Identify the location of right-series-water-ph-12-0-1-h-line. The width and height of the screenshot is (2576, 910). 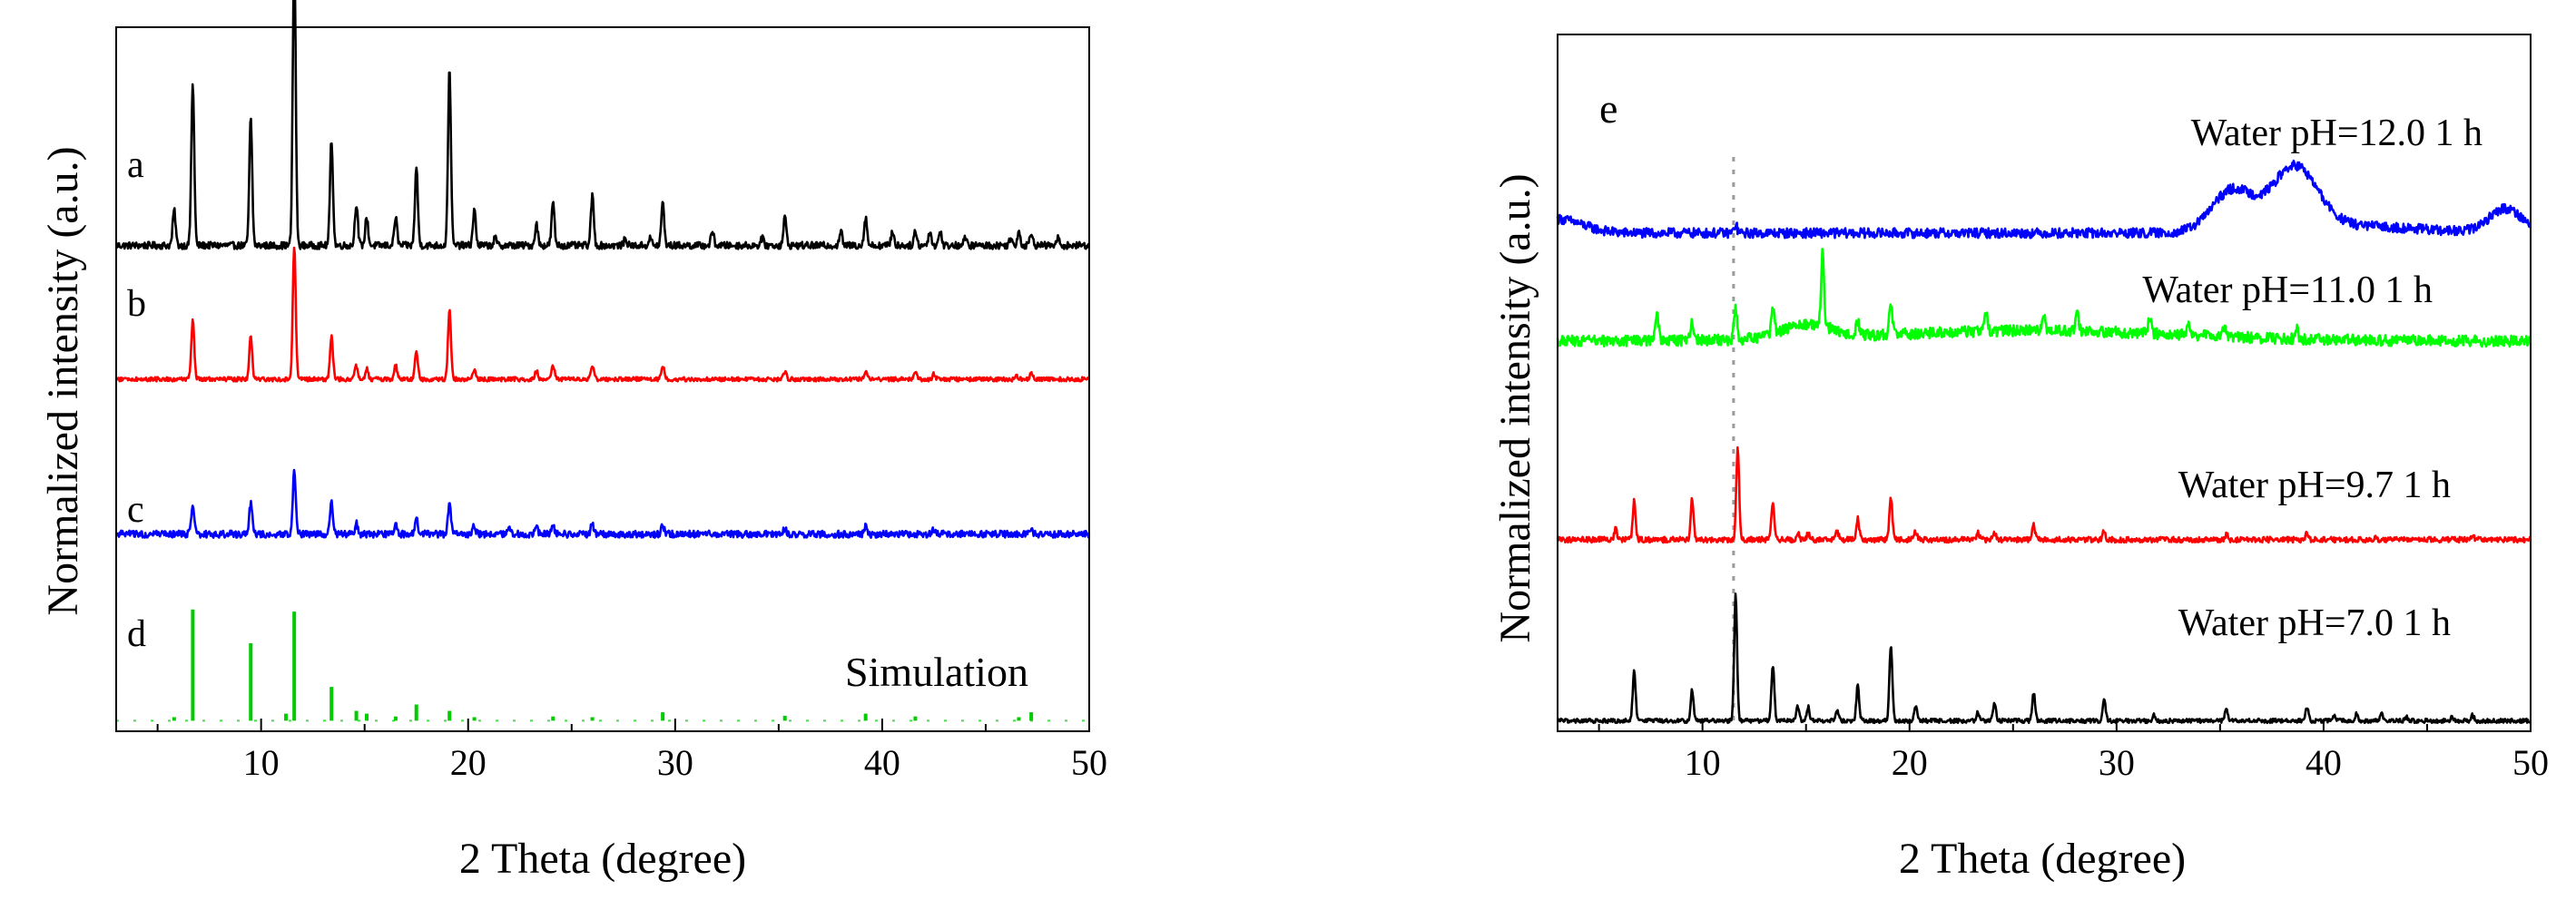
(2044, 199).